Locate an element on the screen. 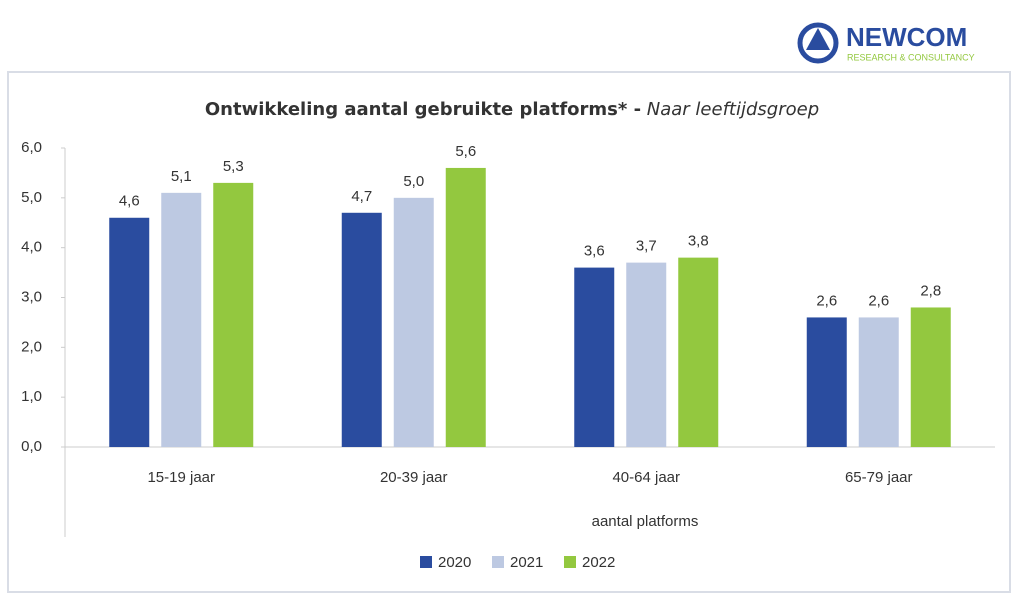 The height and width of the screenshot is (600, 1024). x-axis-label: aantal platforms is located at coordinates (645, 521).